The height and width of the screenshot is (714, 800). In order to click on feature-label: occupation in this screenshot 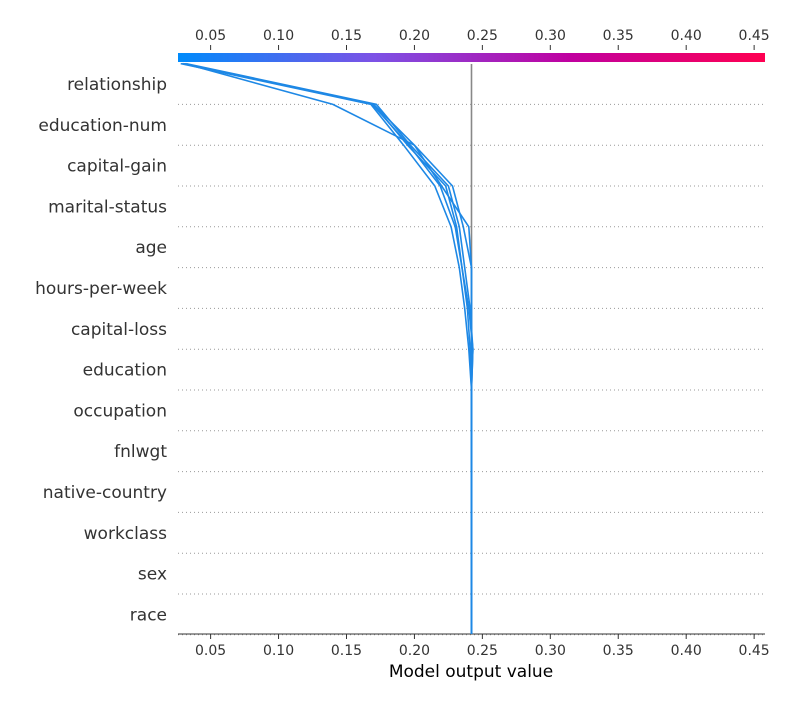, I will do `click(120, 411)`.